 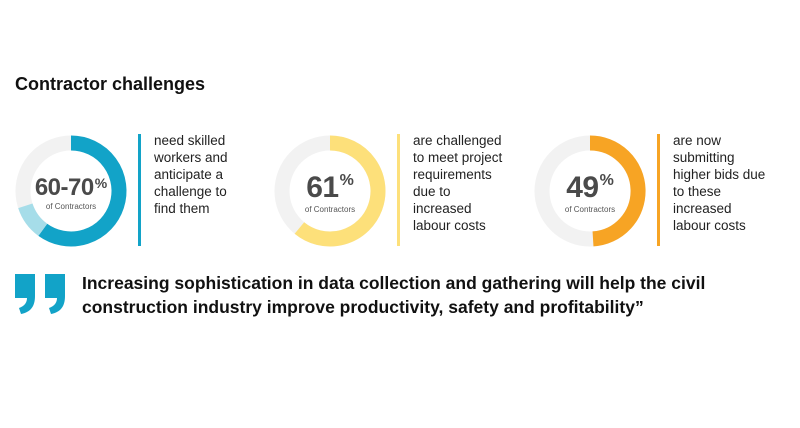 I want to click on donut-chart-2: 61 % of Contractors, so click(x=330, y=191).